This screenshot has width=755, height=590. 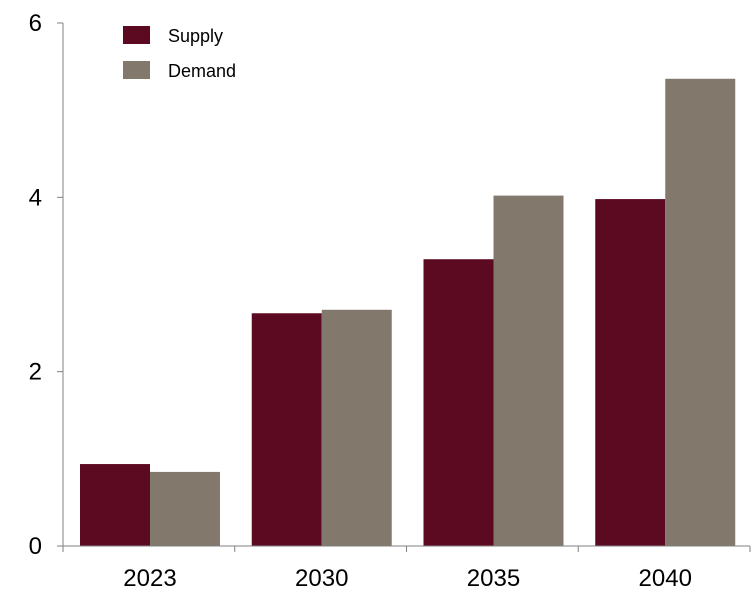 What do you see at coordinates (136, 35) in the screenshot?
I see `legend-swatch-supply` at bounding box center [136, 35].